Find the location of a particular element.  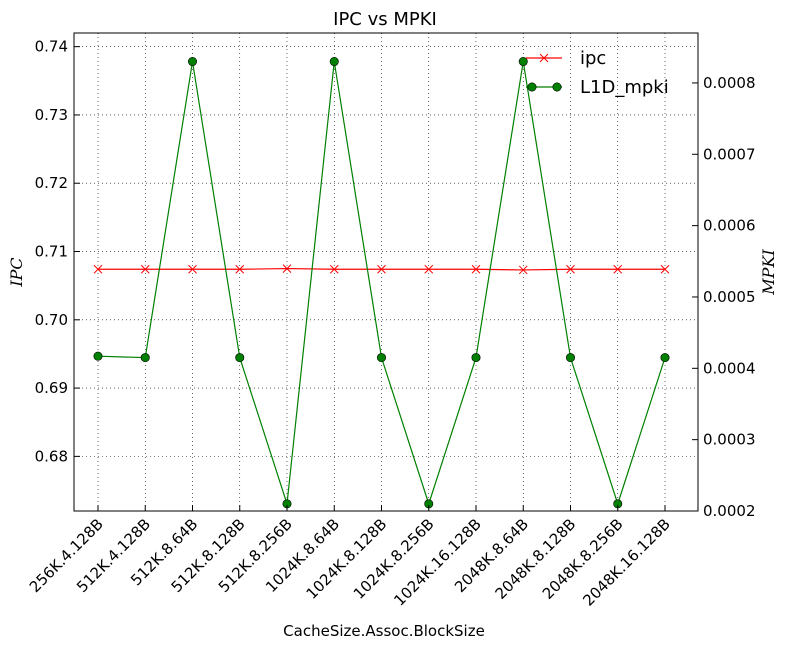

x-tick-label: 2048K.16.128B is located at coordinates (626, 562).